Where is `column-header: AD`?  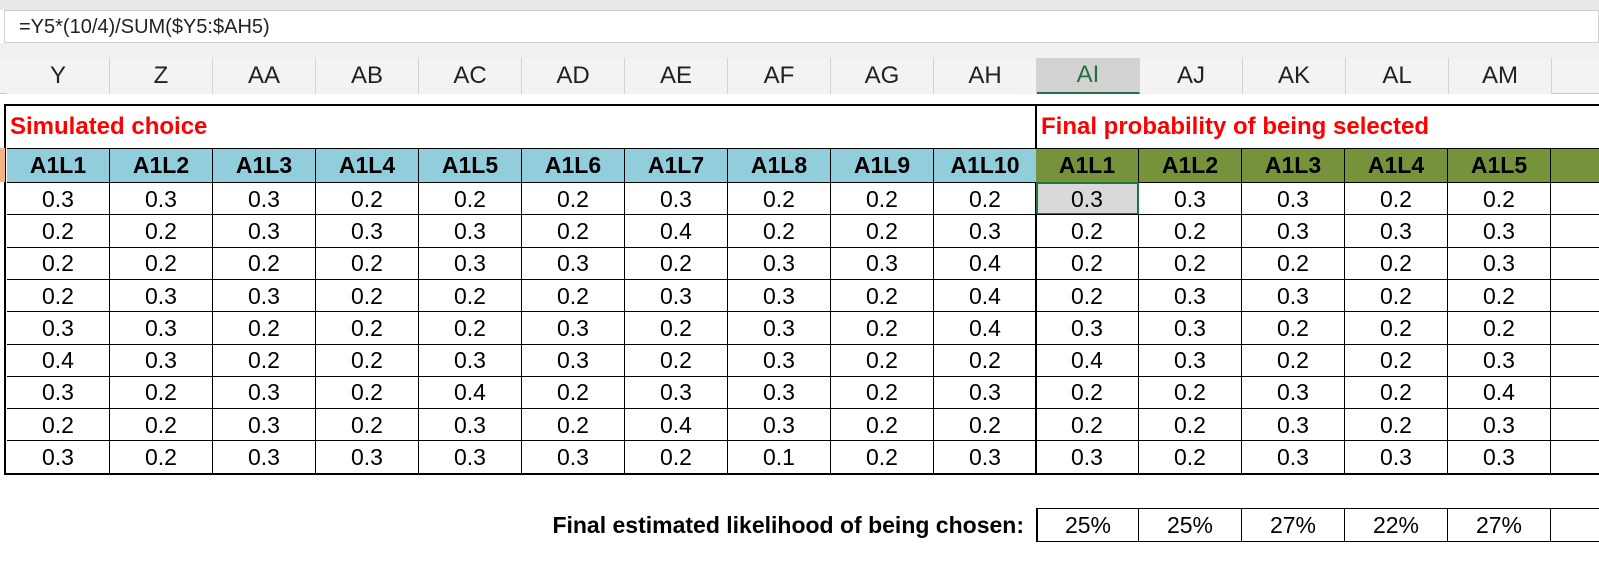 column-header: AD is located at coordinates (573, 76).